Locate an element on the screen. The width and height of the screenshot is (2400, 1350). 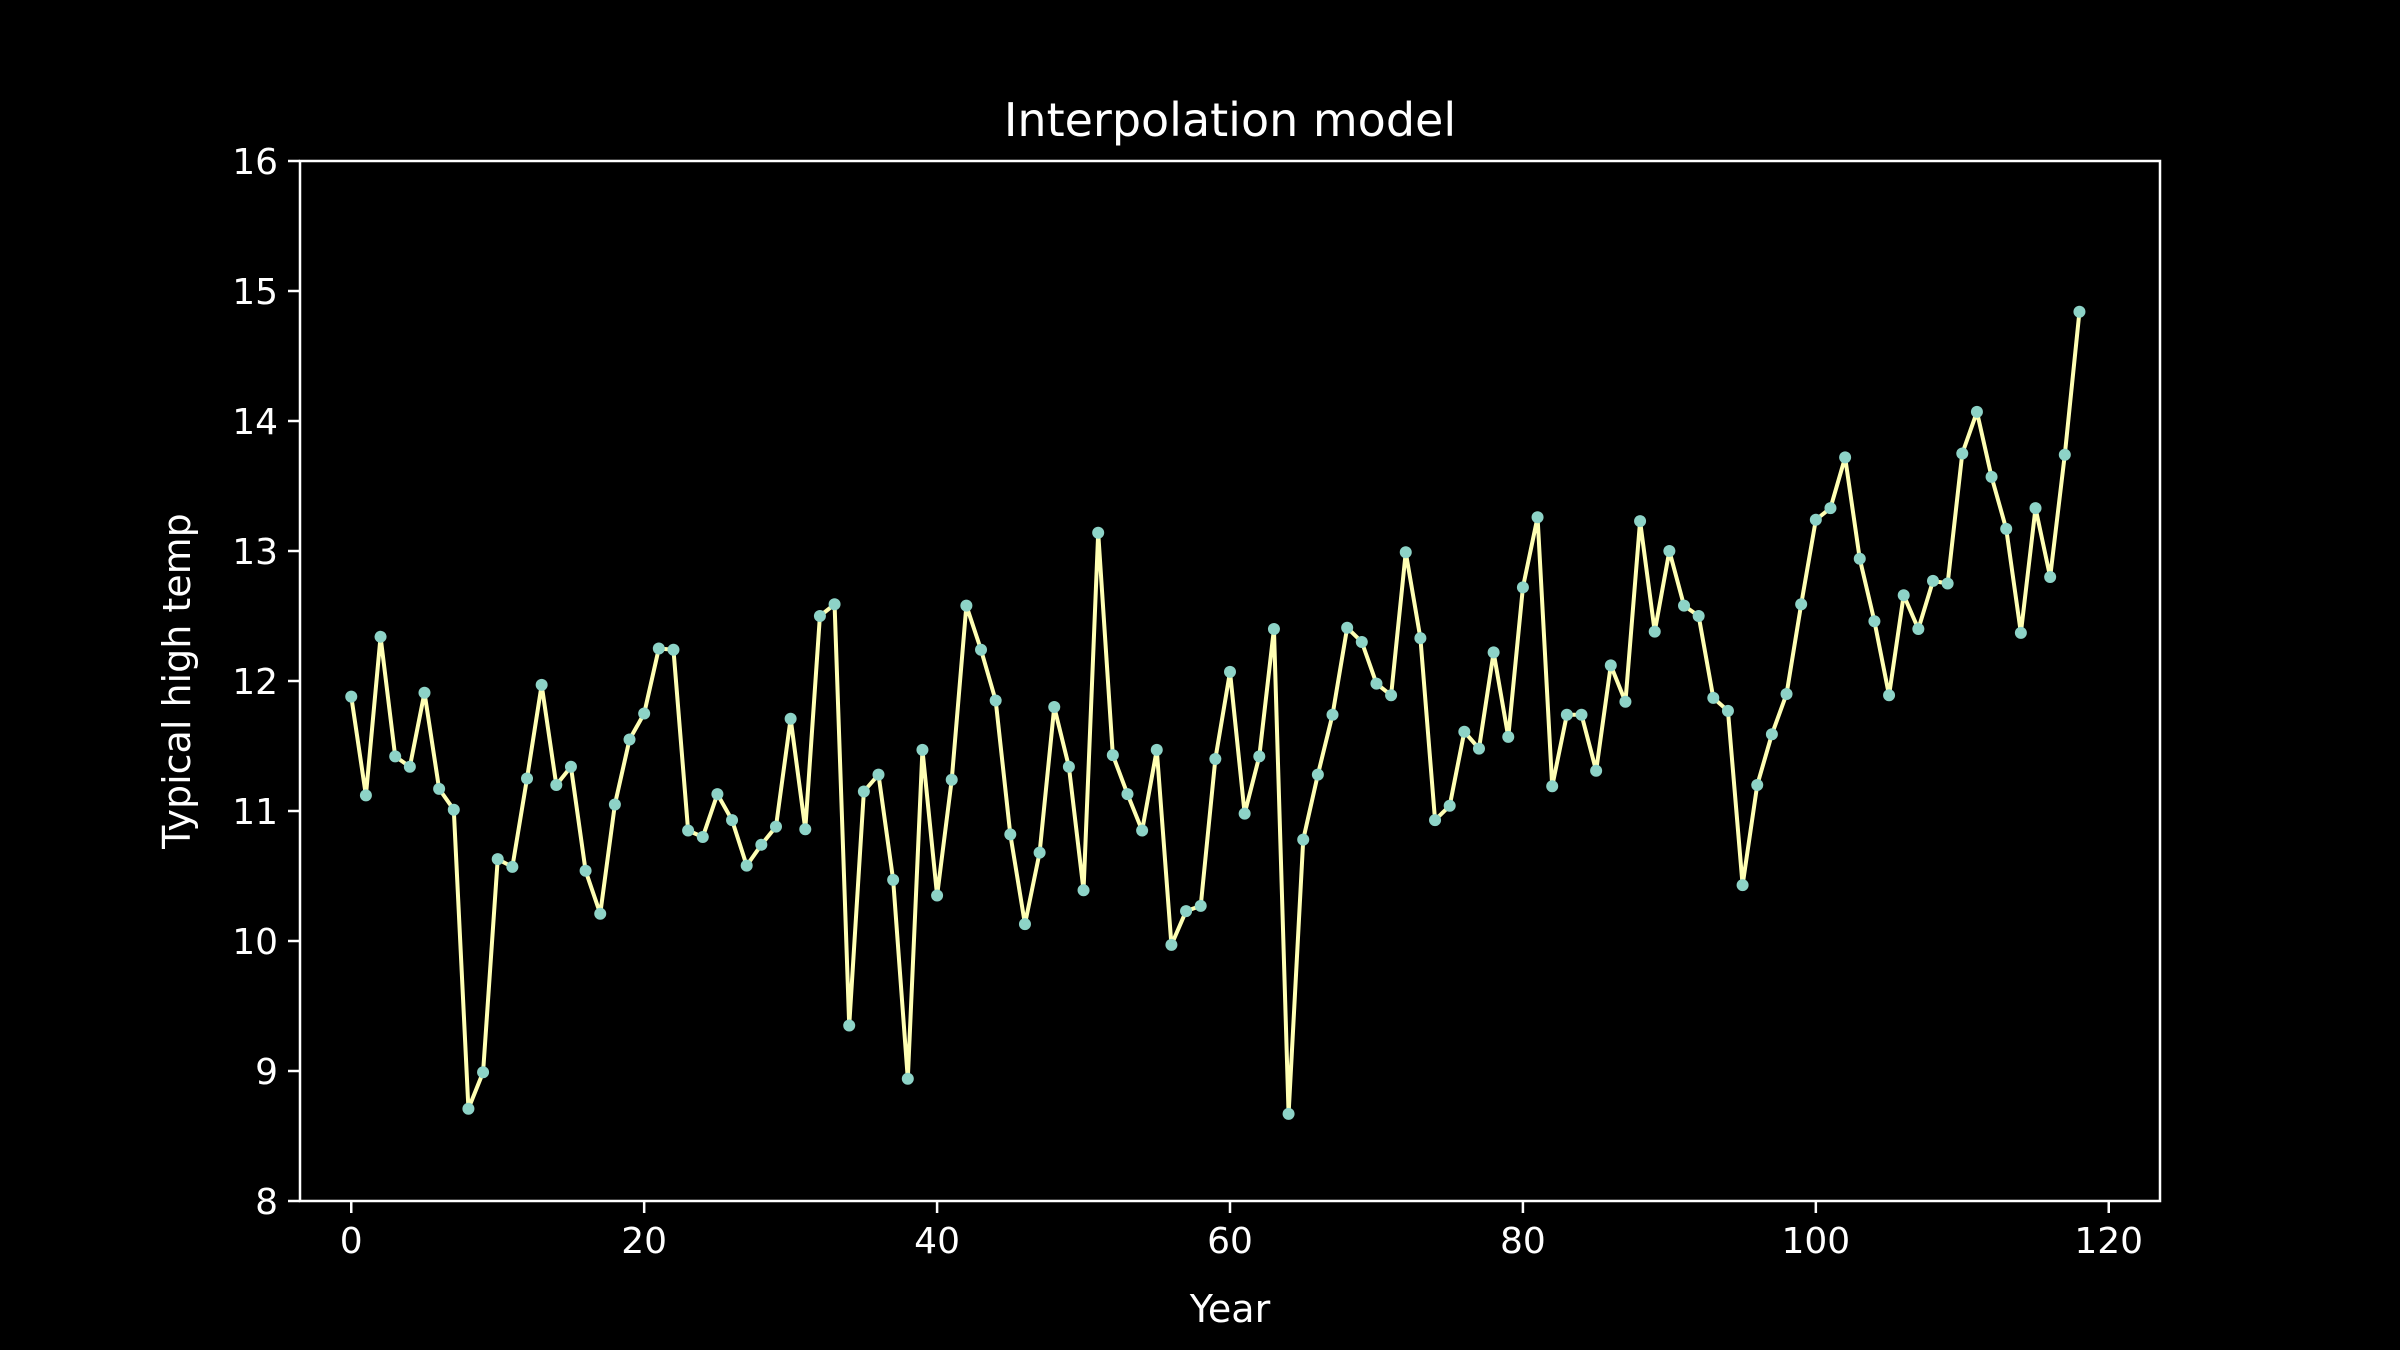
x-tick-label: 60 is located at coordinates (1230, 1241).